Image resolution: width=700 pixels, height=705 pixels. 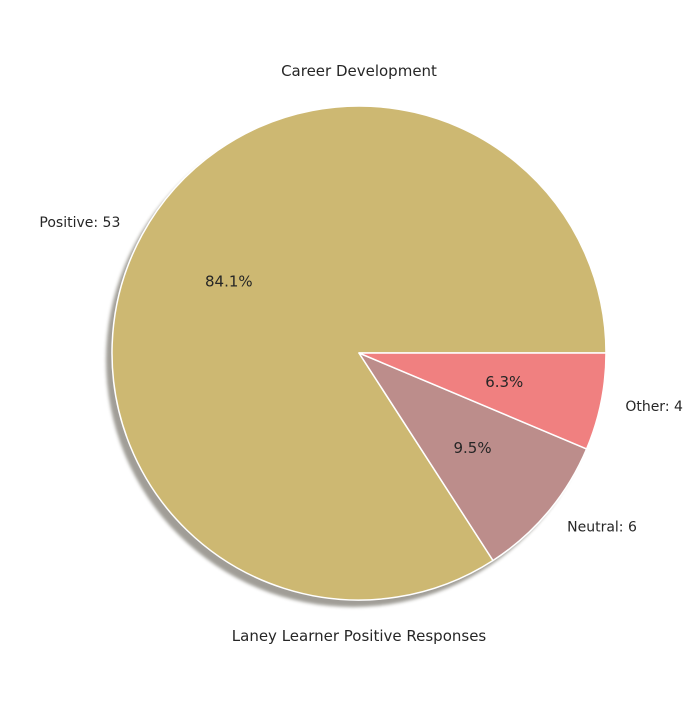 What do you see at coordinates (79, 223) in the screenshot?
I see `slice-label-0: Positive: 53` at bounding box center [79, 223].